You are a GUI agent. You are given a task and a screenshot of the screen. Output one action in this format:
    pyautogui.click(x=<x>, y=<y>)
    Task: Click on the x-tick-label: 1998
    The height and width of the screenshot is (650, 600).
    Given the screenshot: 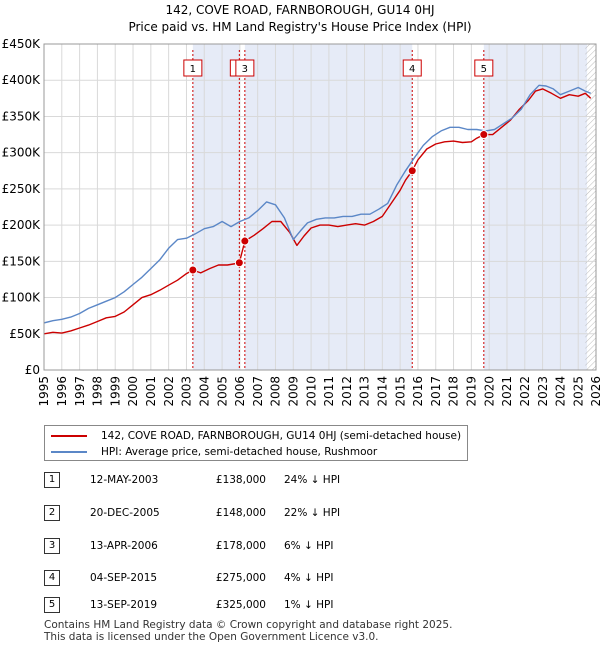 What is the action you would take?
    pyautogui.click(x=98, y=391)
    